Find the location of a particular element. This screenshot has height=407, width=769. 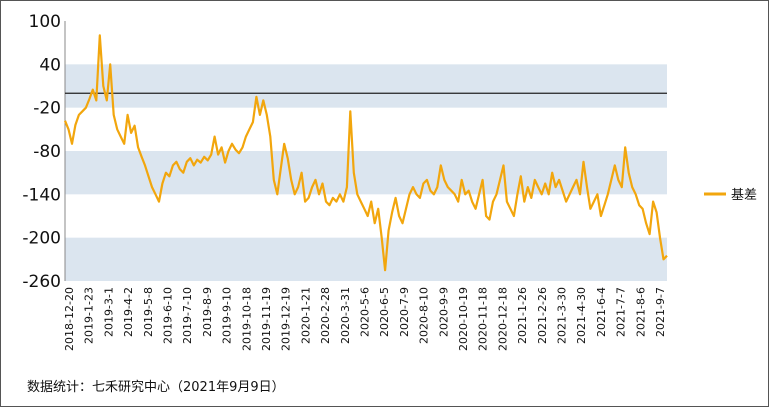

x-tick-label: 2019-6-10 is located at coordinates (168, 315).